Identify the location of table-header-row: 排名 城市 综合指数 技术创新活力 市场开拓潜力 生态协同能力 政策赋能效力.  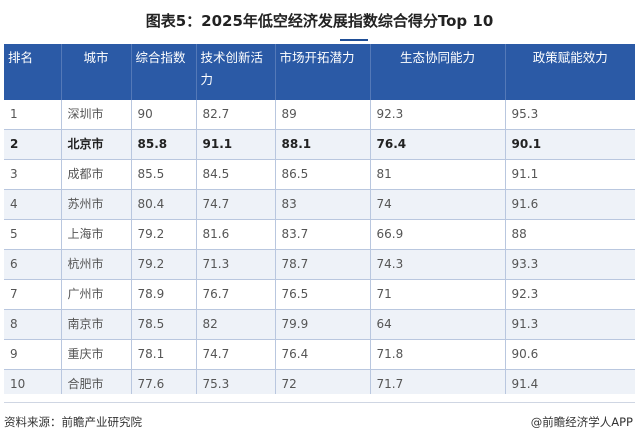
(319, 72).